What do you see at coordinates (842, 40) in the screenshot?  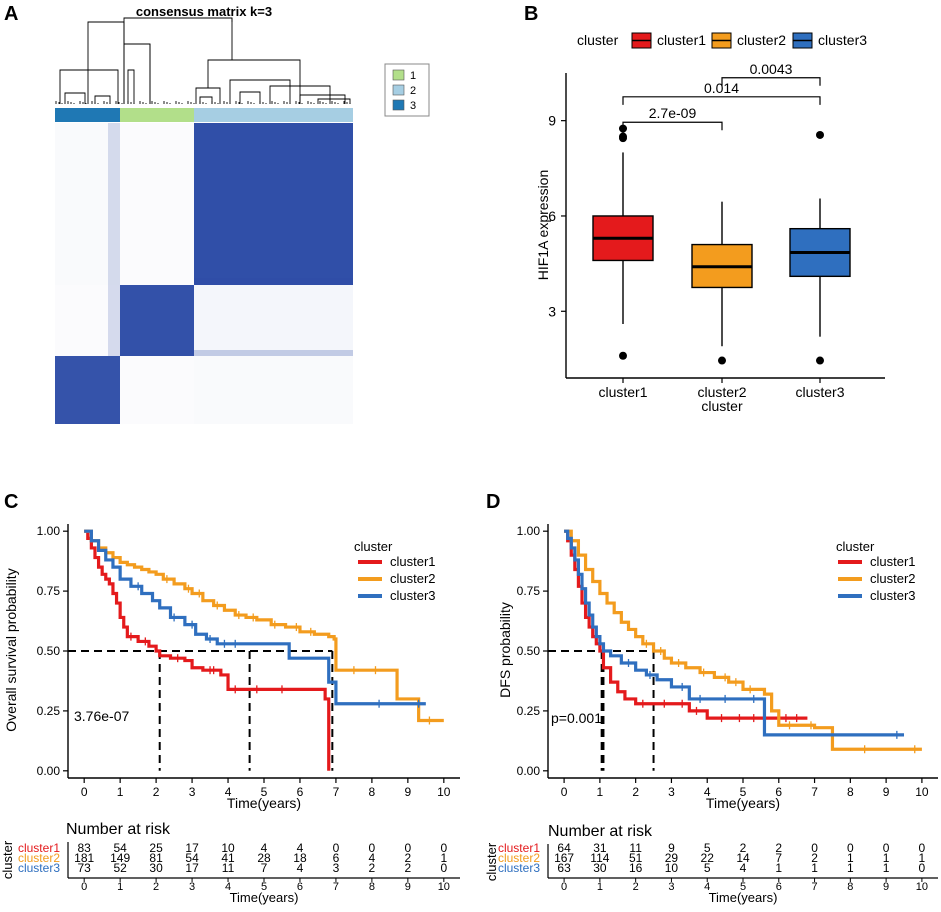 I see `legend-label-cluster3: cluster3` at bounding box center [842, 40].